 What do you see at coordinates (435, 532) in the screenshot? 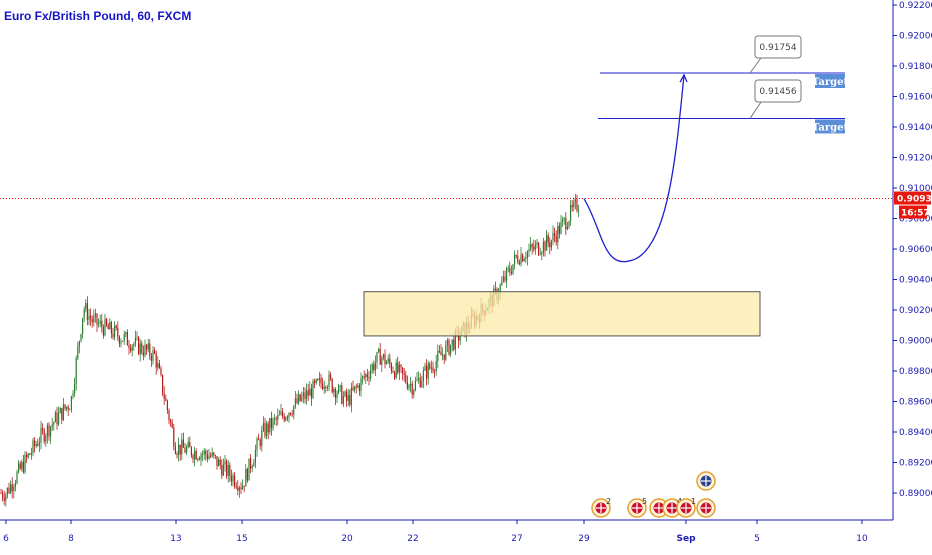
I see `time-axis: 6 8 13 15 20 22 27 29 Sep 5 10` at bounding box center [435, 532].